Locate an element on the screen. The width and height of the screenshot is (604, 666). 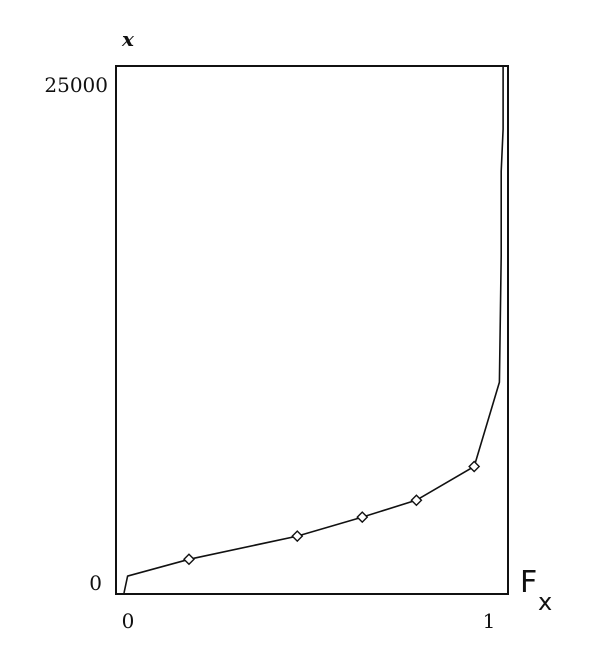
y-tick-label-max: 25000 is located at coordinates (76, 85).